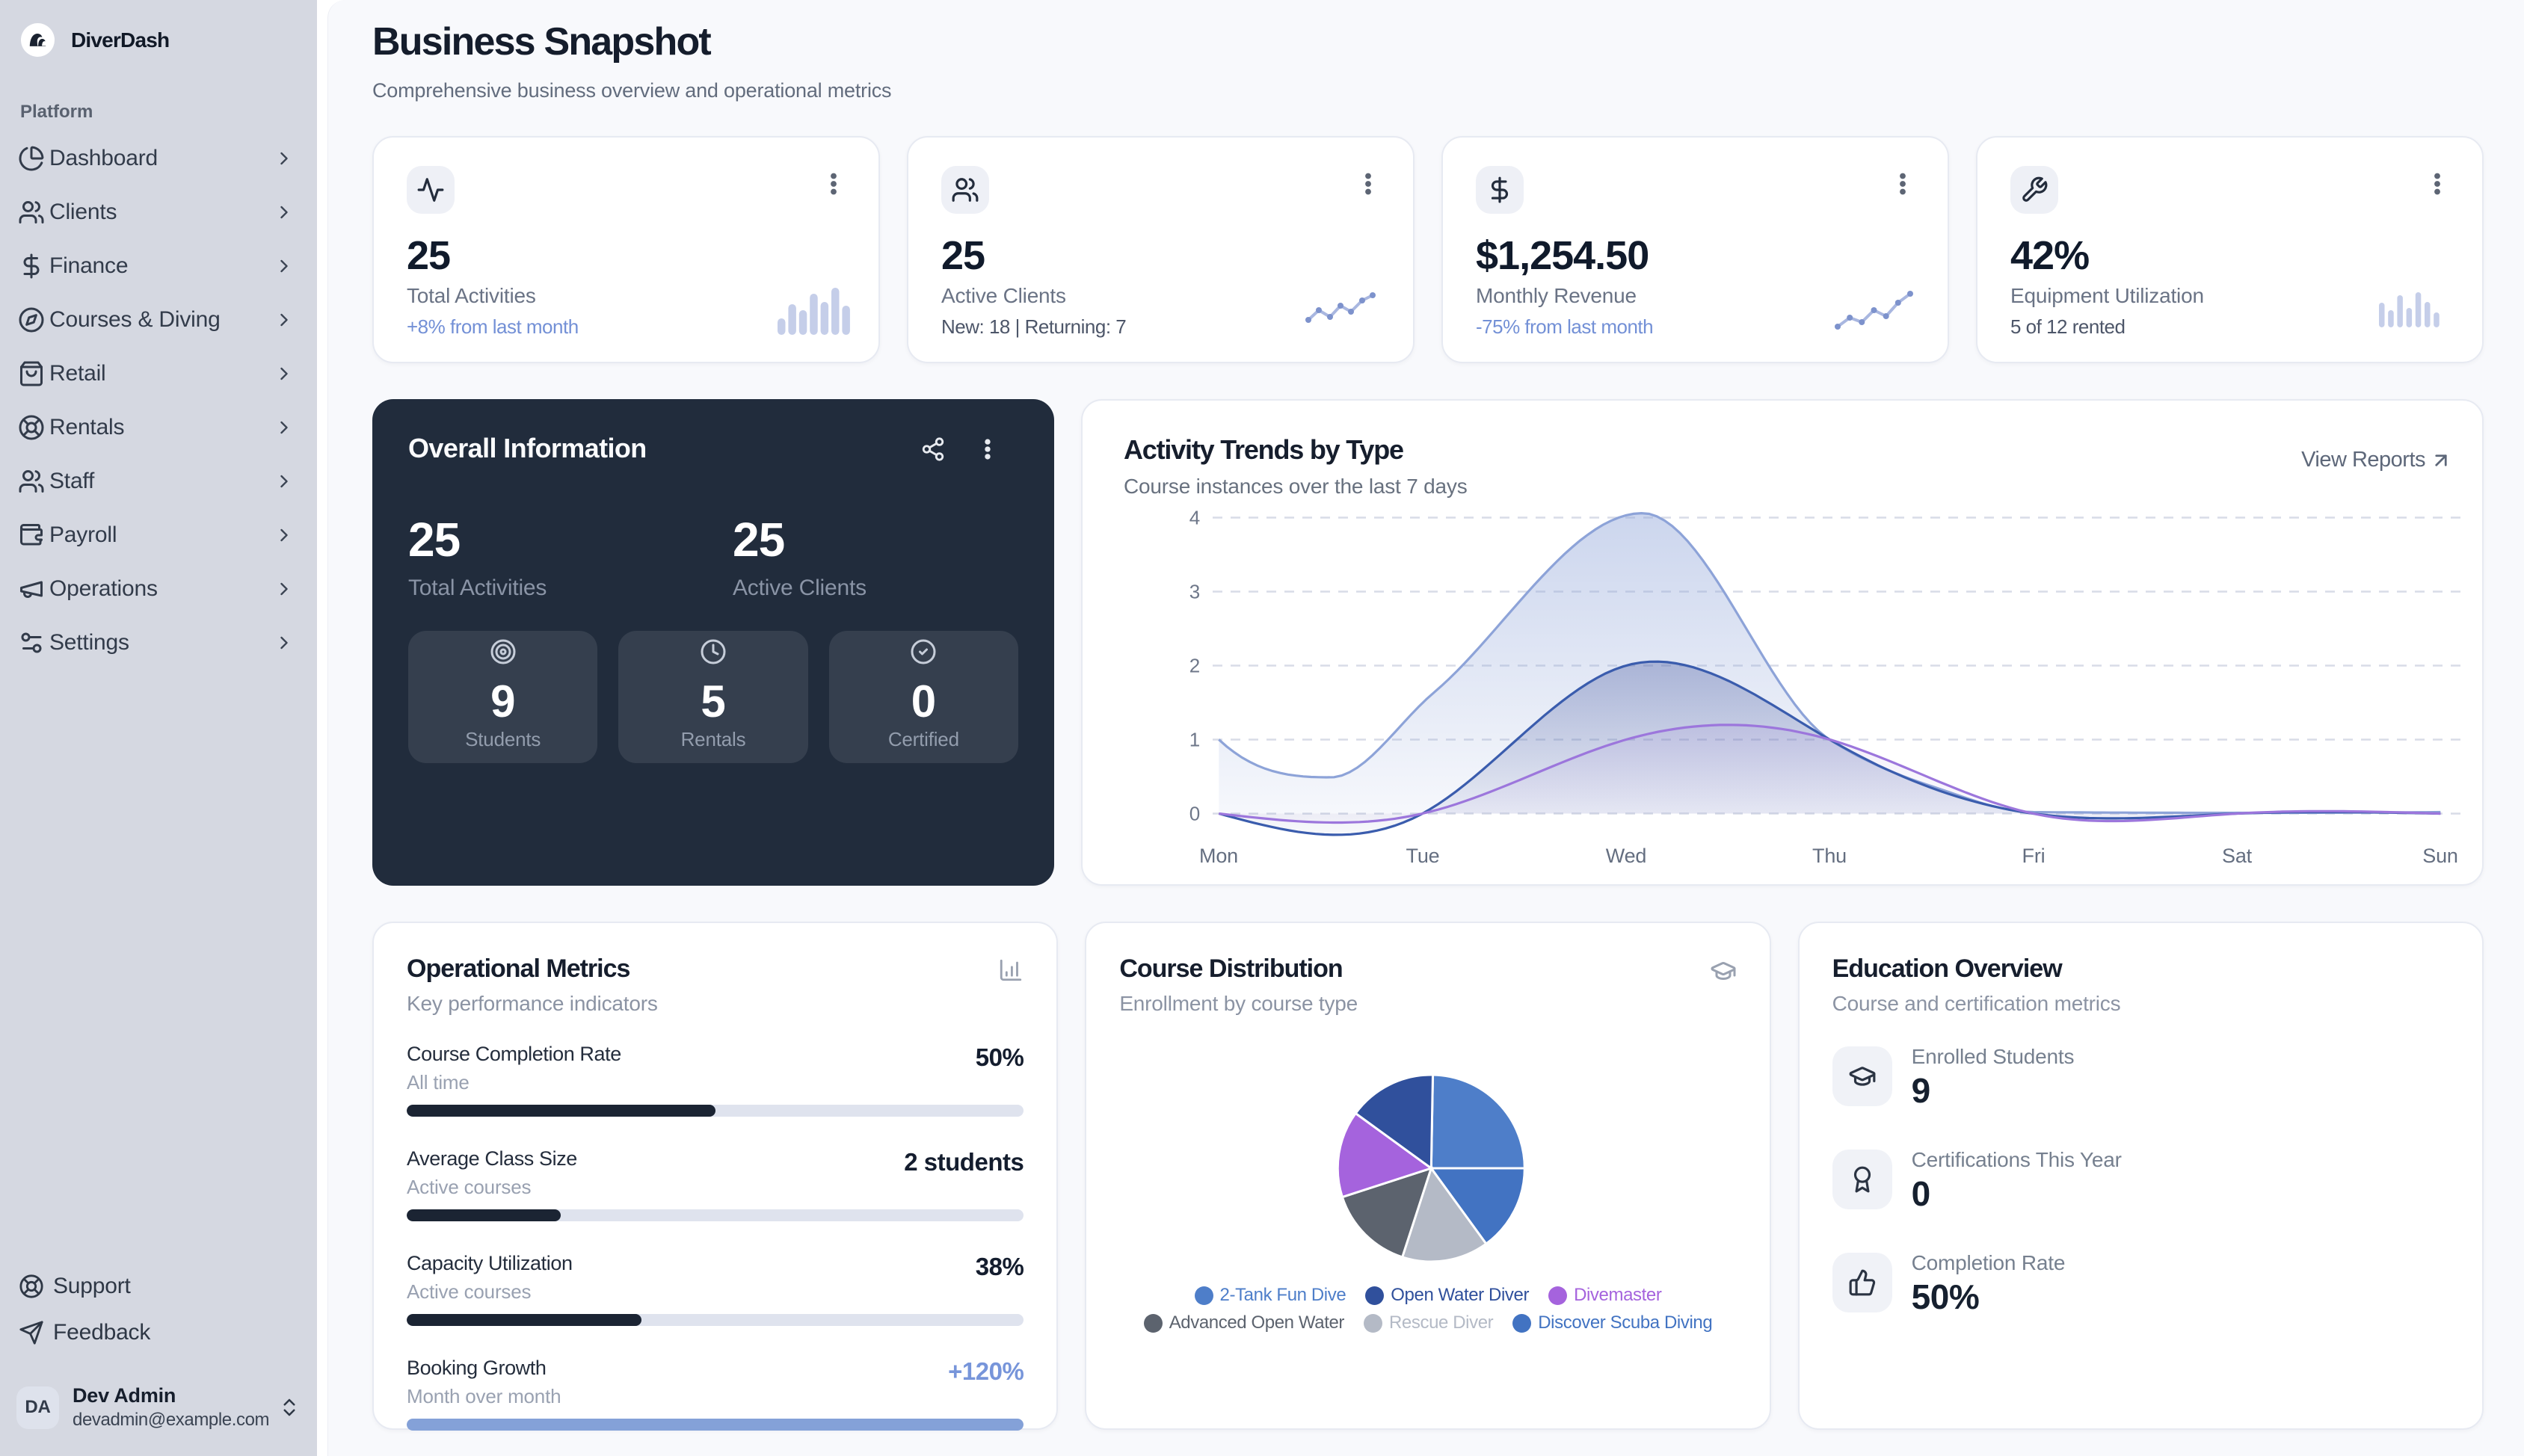 The height and width of the screenshot is (1456, 2524). Describe the element at coordinates (1194, 814) in the screenshot. I see `svg-text: 0` at that location.